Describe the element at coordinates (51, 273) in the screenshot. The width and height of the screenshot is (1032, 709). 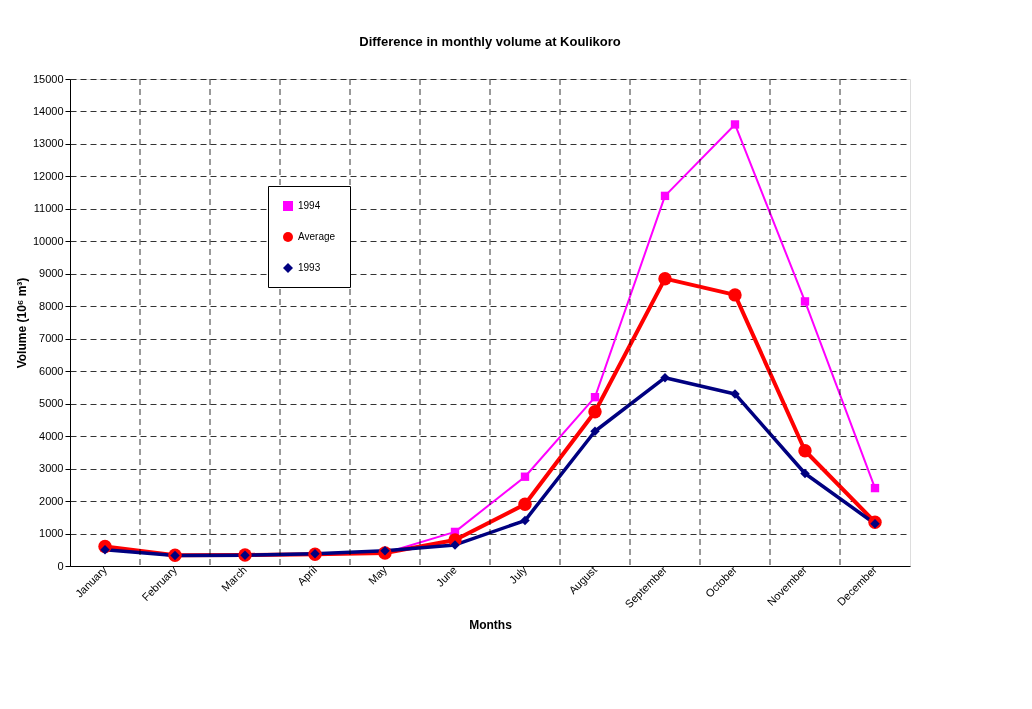
I see `y-tick-label: 9000` at that location.